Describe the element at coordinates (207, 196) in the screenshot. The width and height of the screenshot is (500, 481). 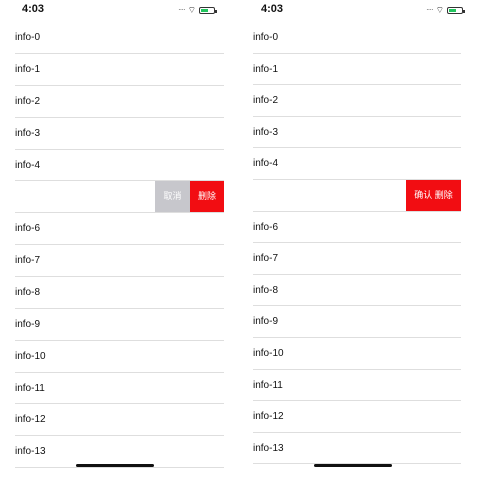
I see `delete-button: 删除` at that location.